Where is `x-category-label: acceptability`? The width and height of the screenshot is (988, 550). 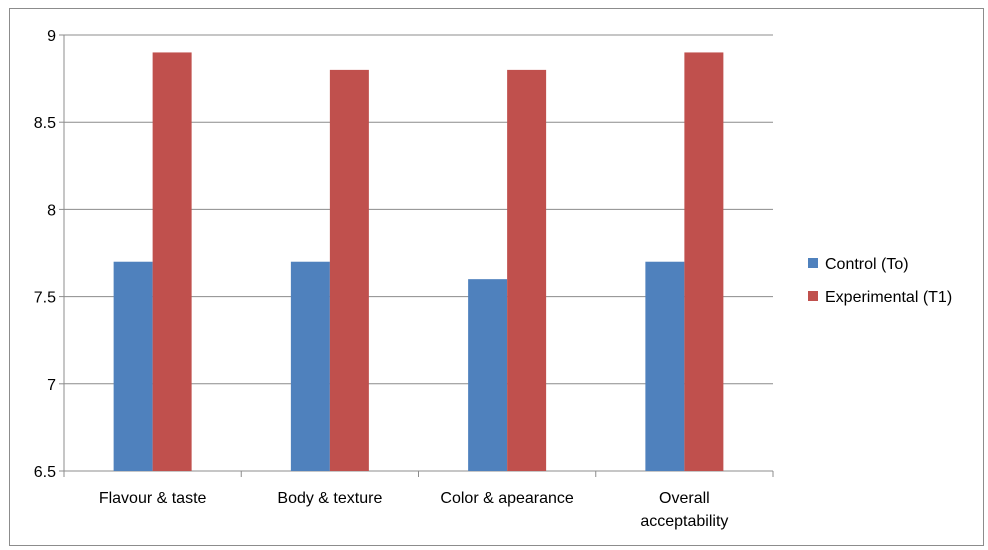
x-category-label: acceptability is located at coordinates (684, 521).